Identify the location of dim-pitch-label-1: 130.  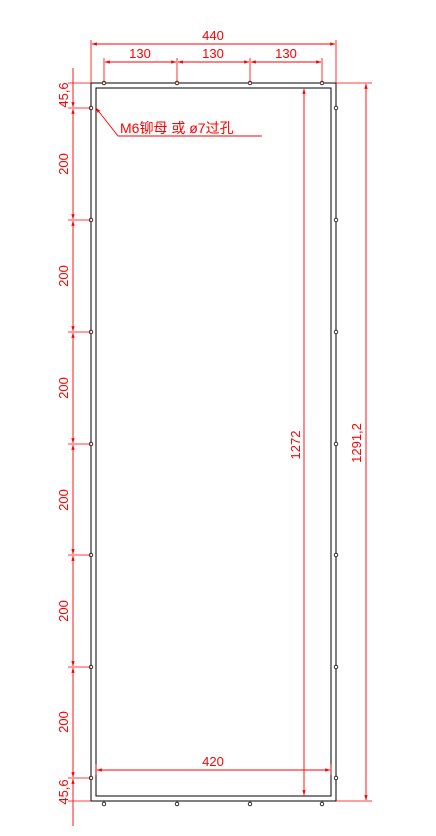
(140, 53).